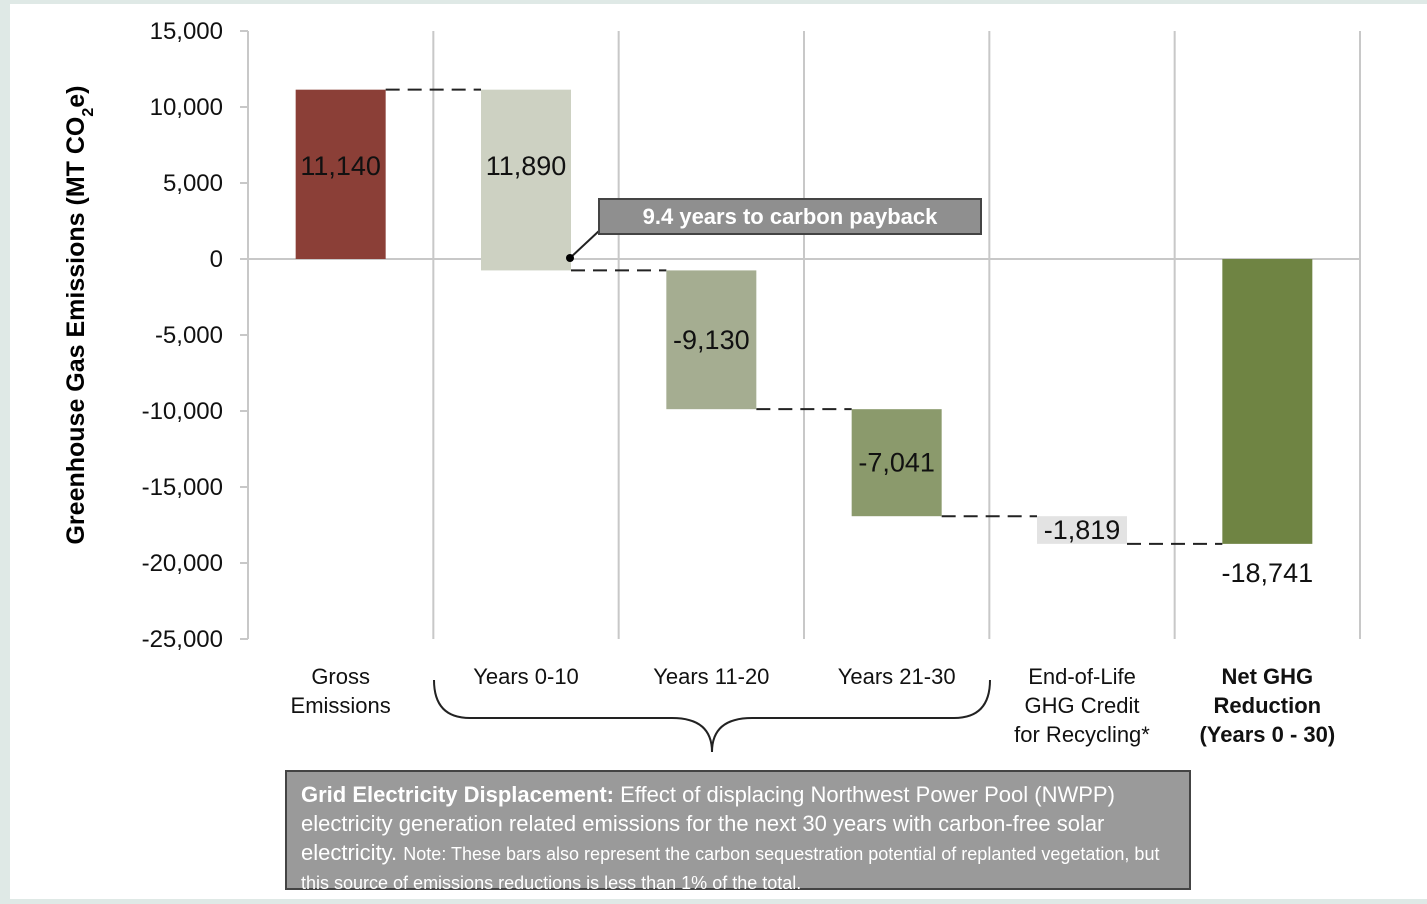  What do you see at coordinates (193, 183) in the screenshot?
I see `y-tick-label: 5,000` at bounding box center [193, 183].